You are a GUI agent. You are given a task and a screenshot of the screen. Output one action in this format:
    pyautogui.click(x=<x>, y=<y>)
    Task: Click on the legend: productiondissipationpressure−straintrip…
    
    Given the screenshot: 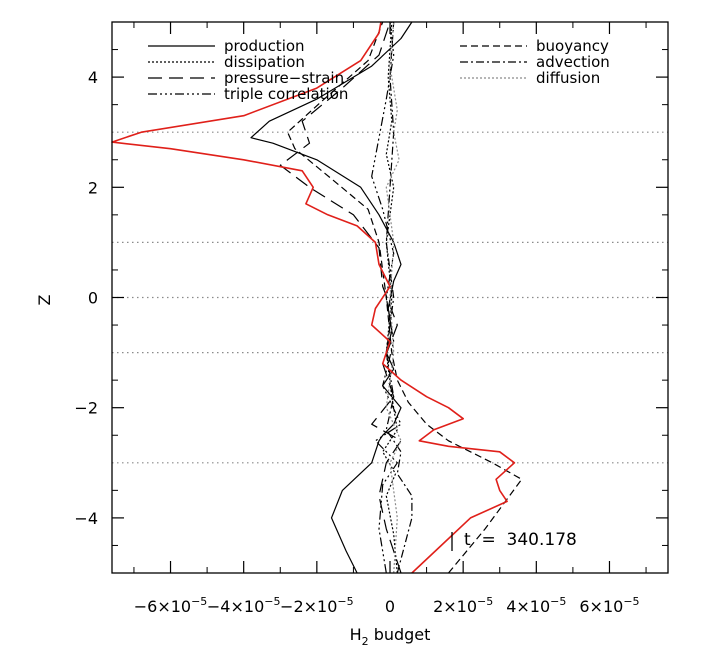 What is the action you would take?
    pyautogui.click(x=379, y=70)
    